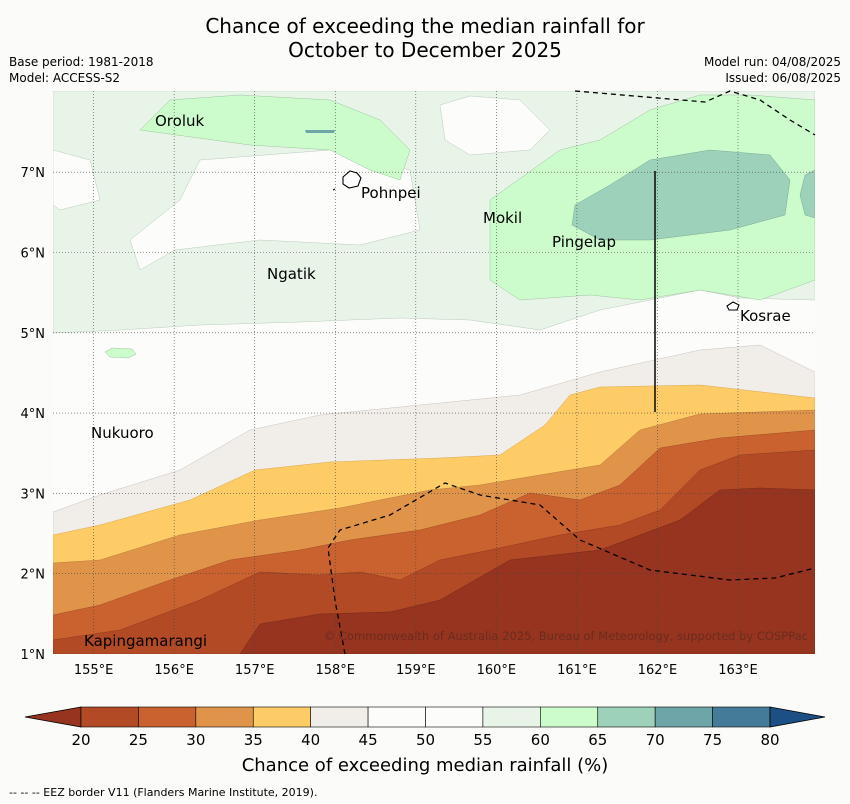 This screenshot has width=850, height=804. Describe the element at coordinates (769, 740) in the screenshot. I see `colorbar-tick-label: 80` at that location.